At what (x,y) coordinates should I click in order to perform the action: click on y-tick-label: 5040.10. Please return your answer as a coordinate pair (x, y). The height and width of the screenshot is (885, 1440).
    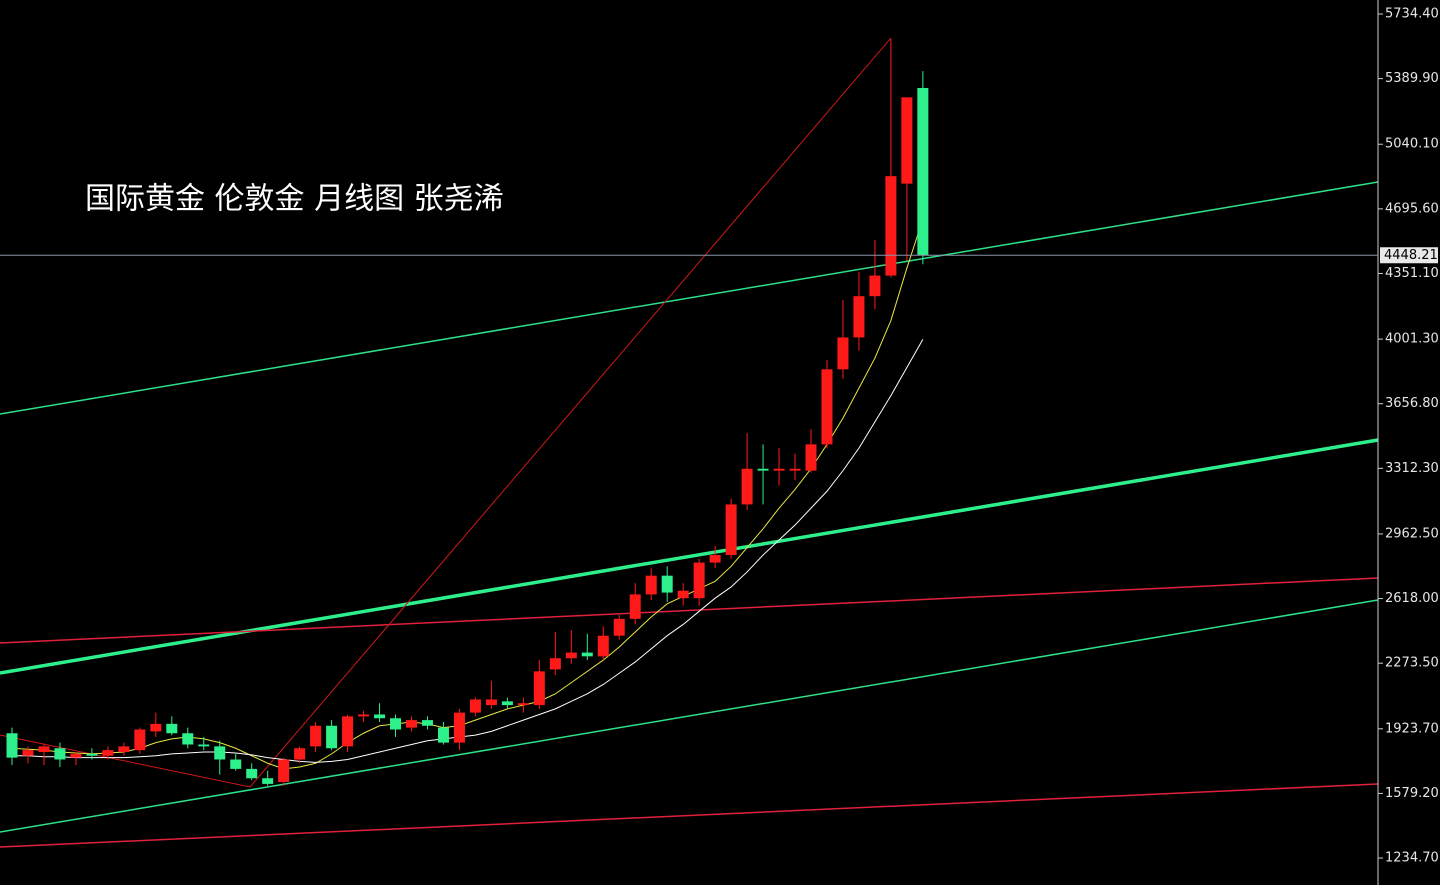
    Looking at the image, I should click on (1412, 144).